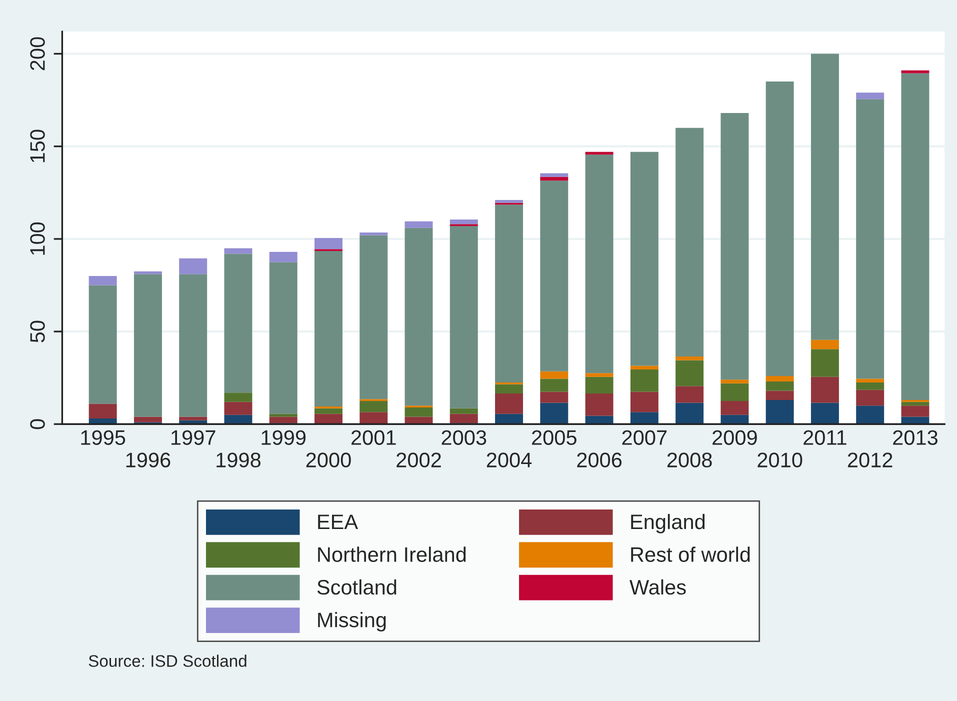  I want to click on y-tick-label: 100, so click(37, 238).